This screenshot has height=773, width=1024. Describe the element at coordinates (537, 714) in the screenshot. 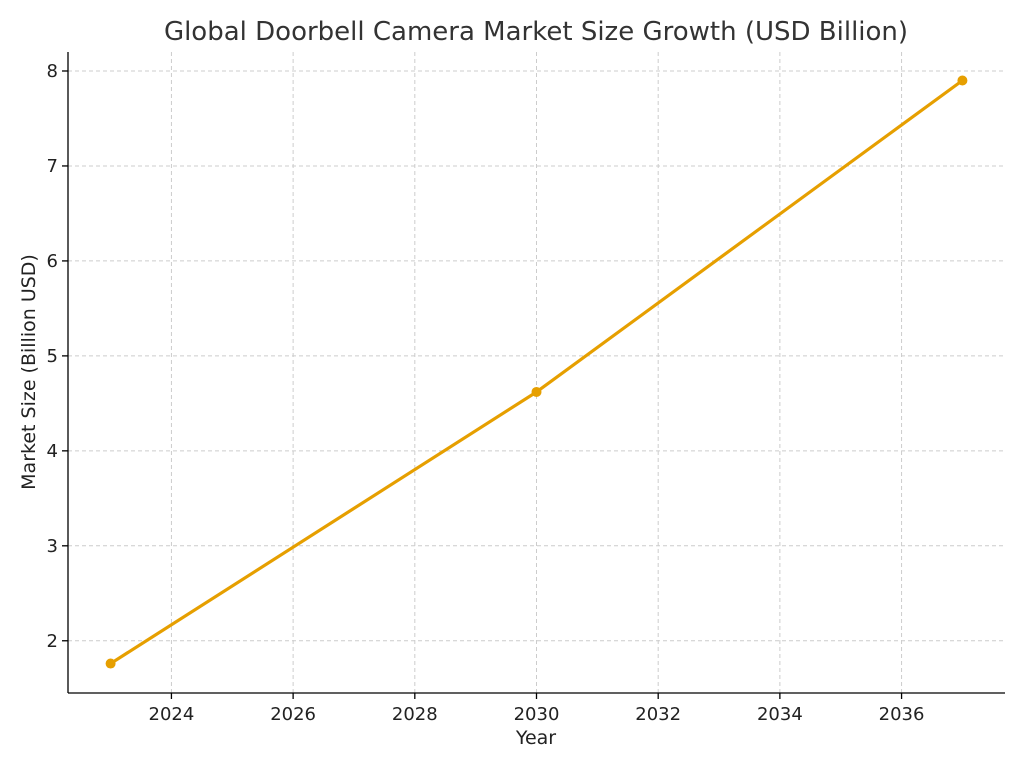

I see `x-tick-label: 2030` at that location.